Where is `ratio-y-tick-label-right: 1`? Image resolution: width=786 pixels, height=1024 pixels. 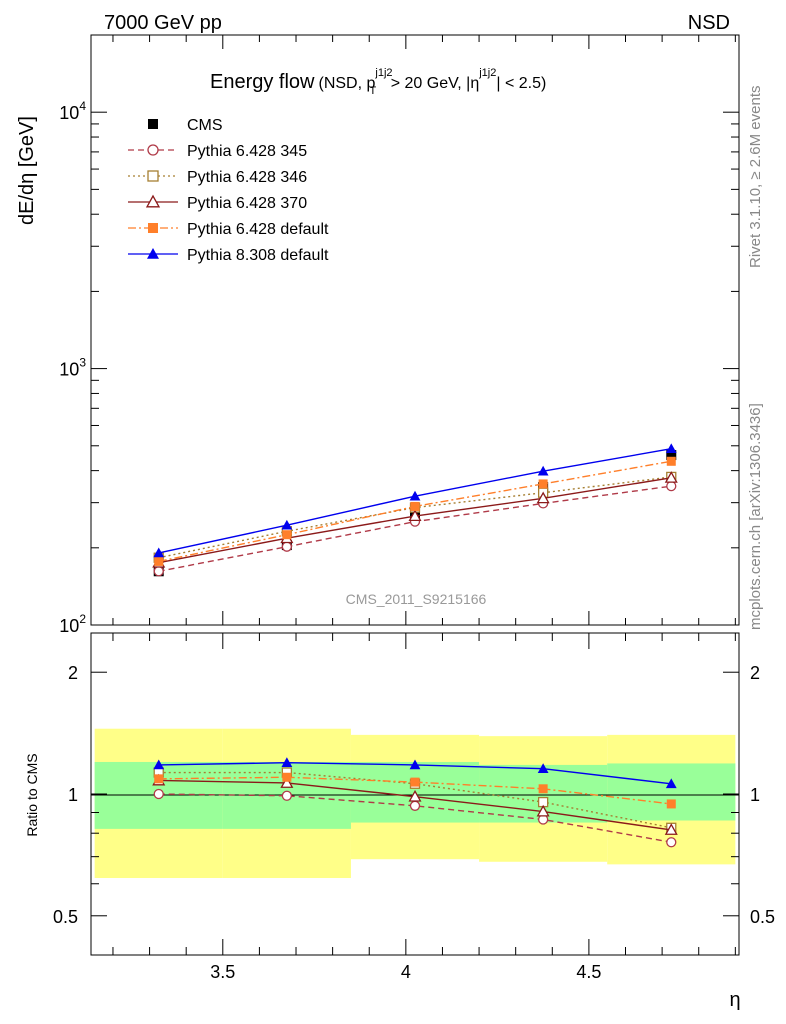
ratio-y-tick-label-right: 1 is located at coordinates (755, 795).